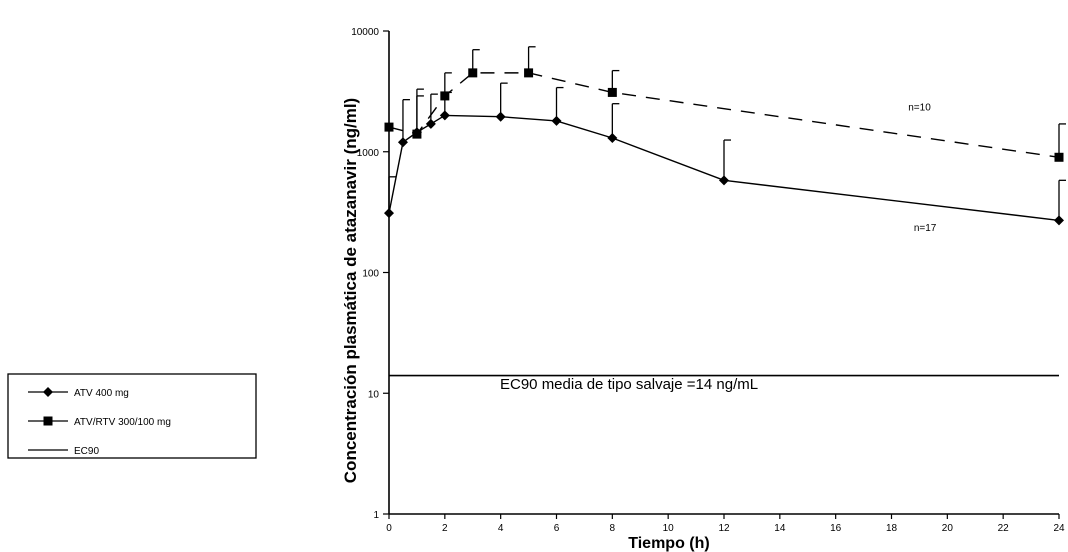 The height and width of the screenshot is (552, 1068). Describe the element at coordinates (668, 543) in the screenshot. I see `x-axis-title: Tiempo (h)` at that location.